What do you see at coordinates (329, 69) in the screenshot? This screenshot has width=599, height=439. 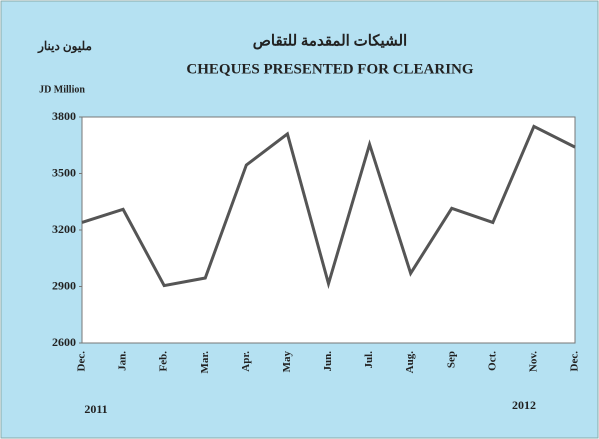 I see `chart-title: CHEQUES PRESENTED FOR CLEARING` at bounding box center [329, 69].